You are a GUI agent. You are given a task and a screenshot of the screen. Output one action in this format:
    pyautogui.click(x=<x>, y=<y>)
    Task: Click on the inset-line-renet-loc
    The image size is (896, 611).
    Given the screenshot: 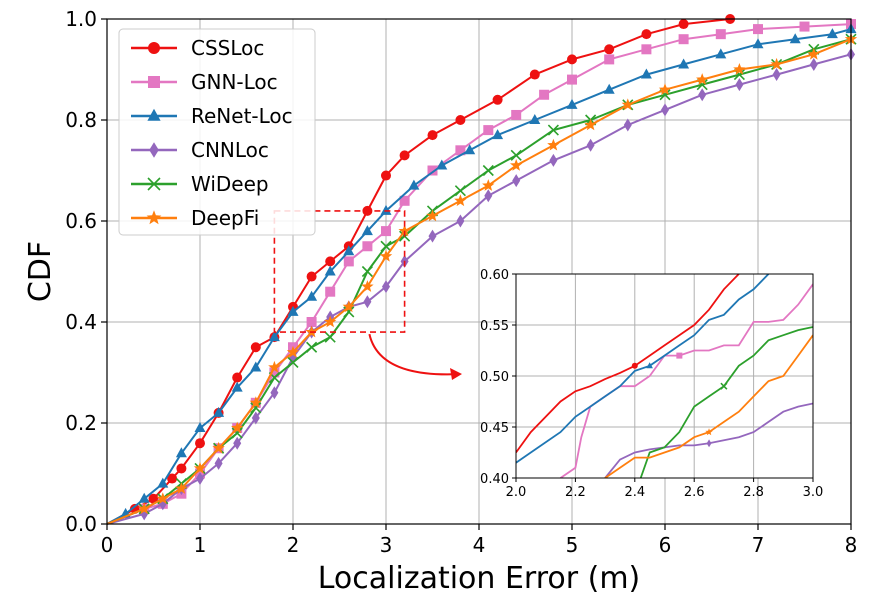 What is the action you would take?
    pyautogui.click(x=643, y=369)
    